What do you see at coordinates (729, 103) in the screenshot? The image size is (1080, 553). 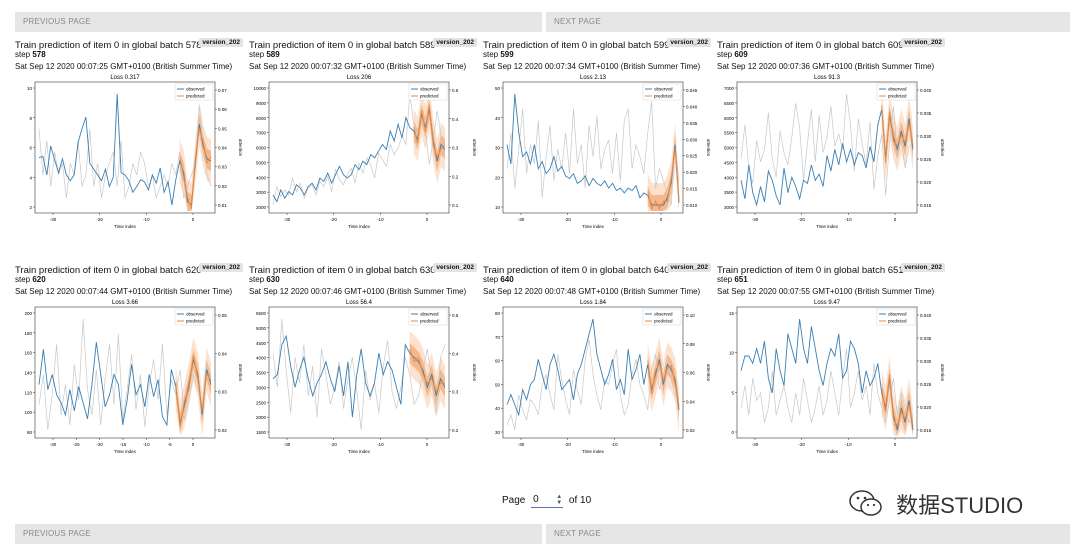 I see `y-tick-label: 6500` at bounding box center [729, 103].